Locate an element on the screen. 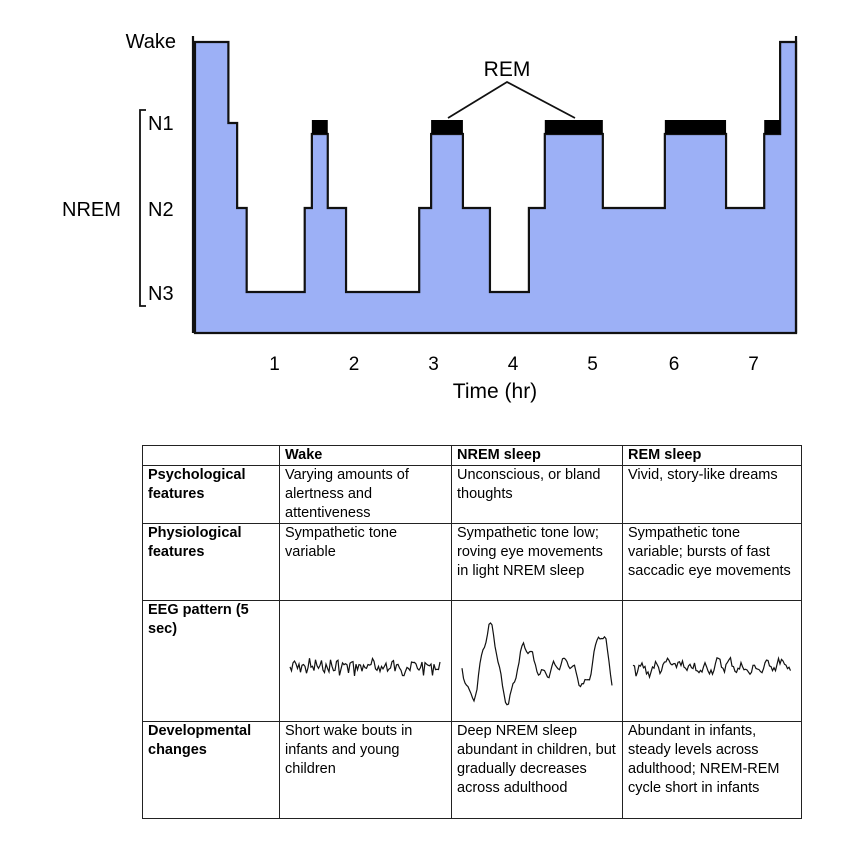  row-label: Developmental changes is located at coordinates (211, 770).